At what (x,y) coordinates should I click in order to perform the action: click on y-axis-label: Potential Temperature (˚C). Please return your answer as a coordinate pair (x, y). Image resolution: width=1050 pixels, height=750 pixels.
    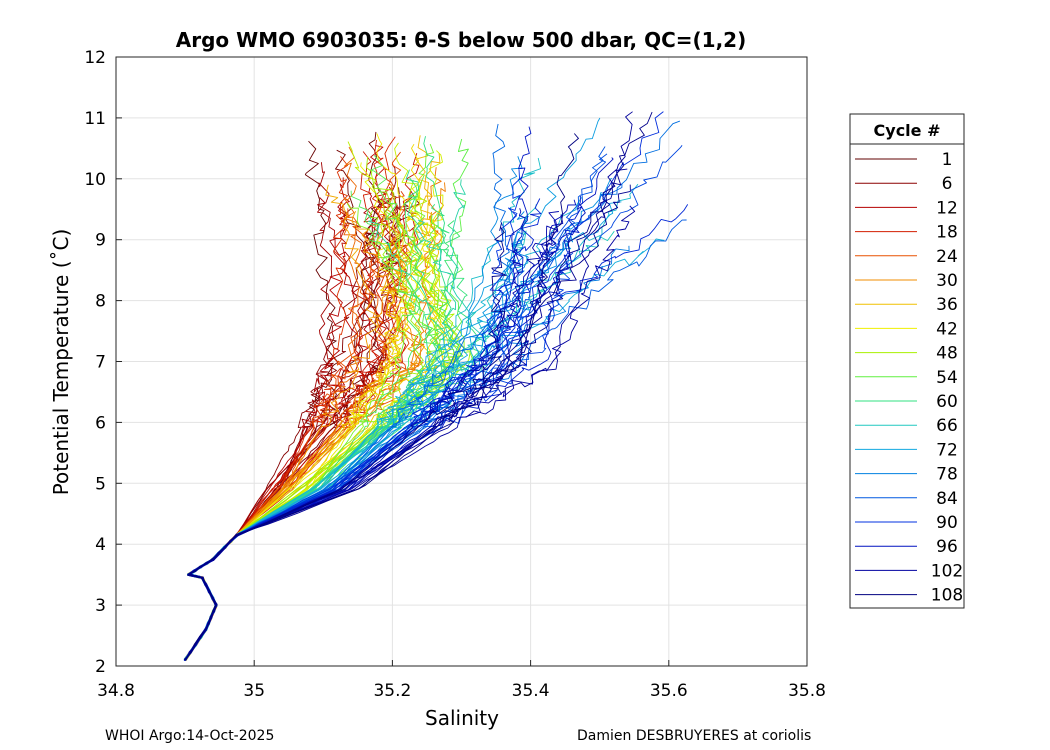
    Looking at the image, I should click on (61, 362).